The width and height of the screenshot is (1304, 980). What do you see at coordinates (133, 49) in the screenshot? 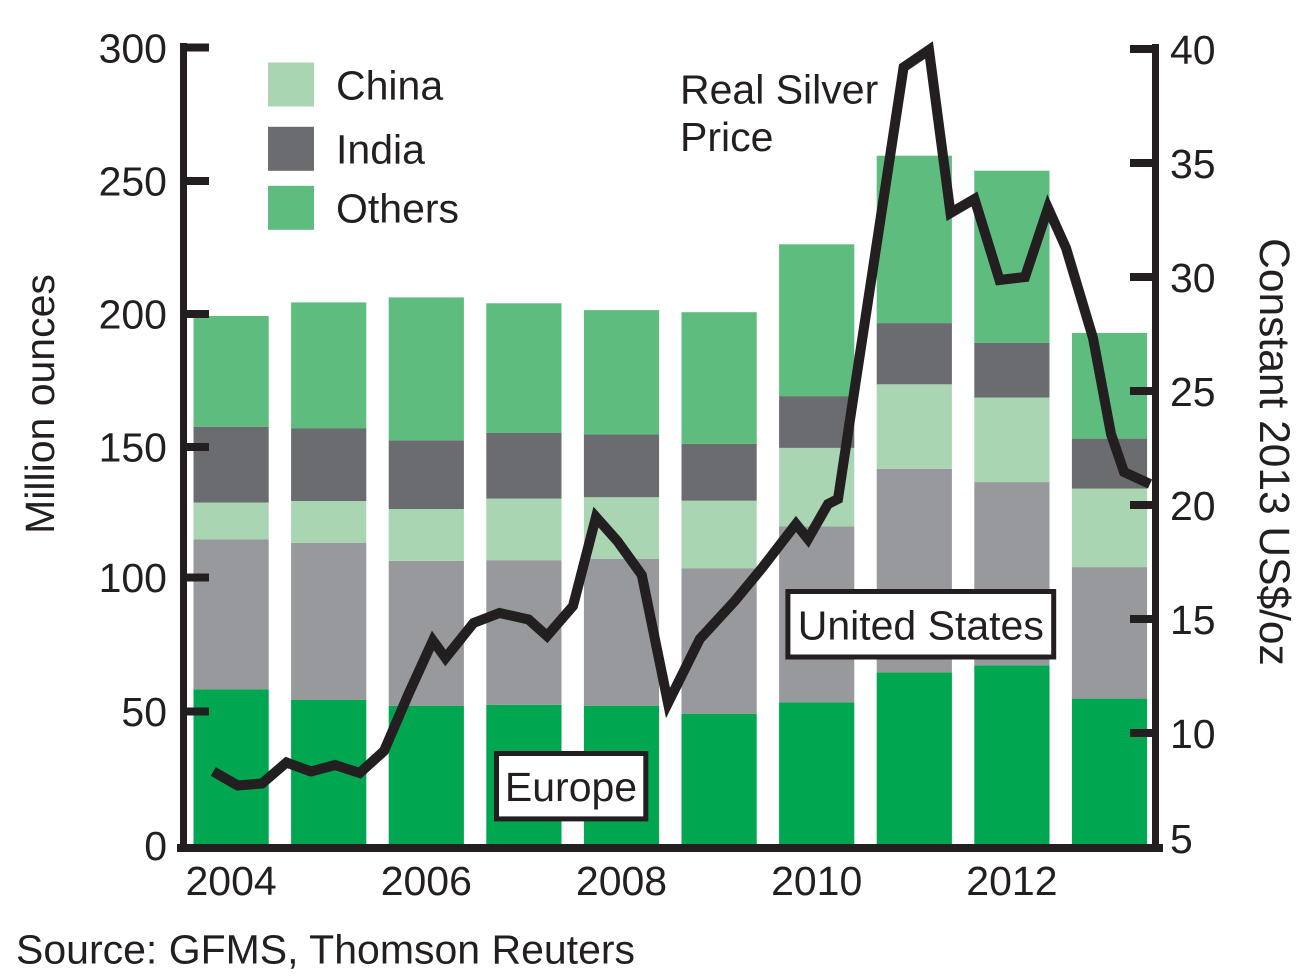
I see `svg-text: 300` at bounding box center [133, 49].